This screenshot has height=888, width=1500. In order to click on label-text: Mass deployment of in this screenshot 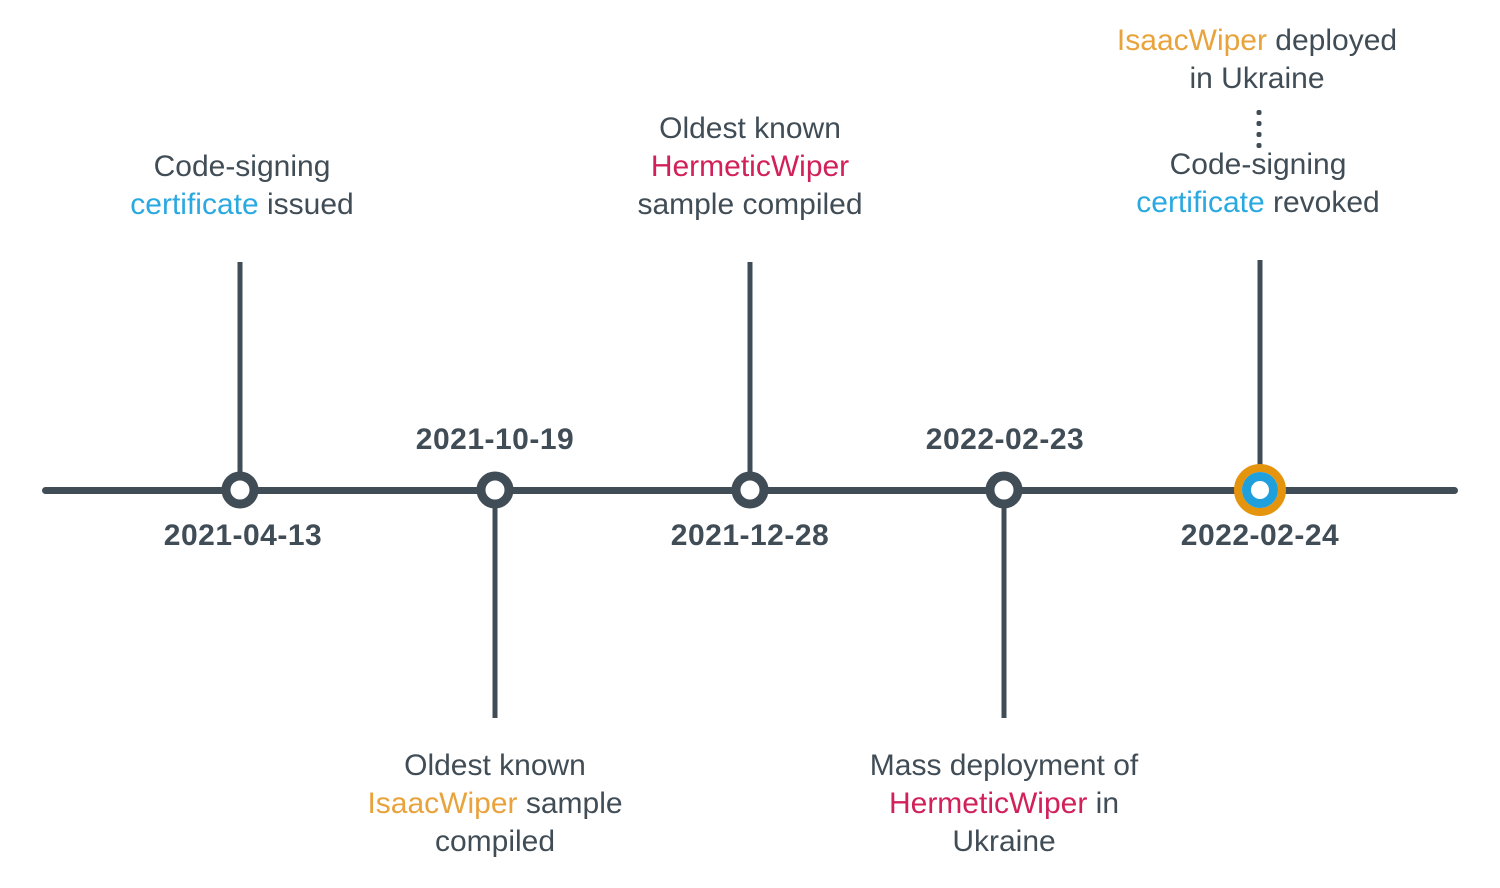, I will do `click(1004, 765)`.